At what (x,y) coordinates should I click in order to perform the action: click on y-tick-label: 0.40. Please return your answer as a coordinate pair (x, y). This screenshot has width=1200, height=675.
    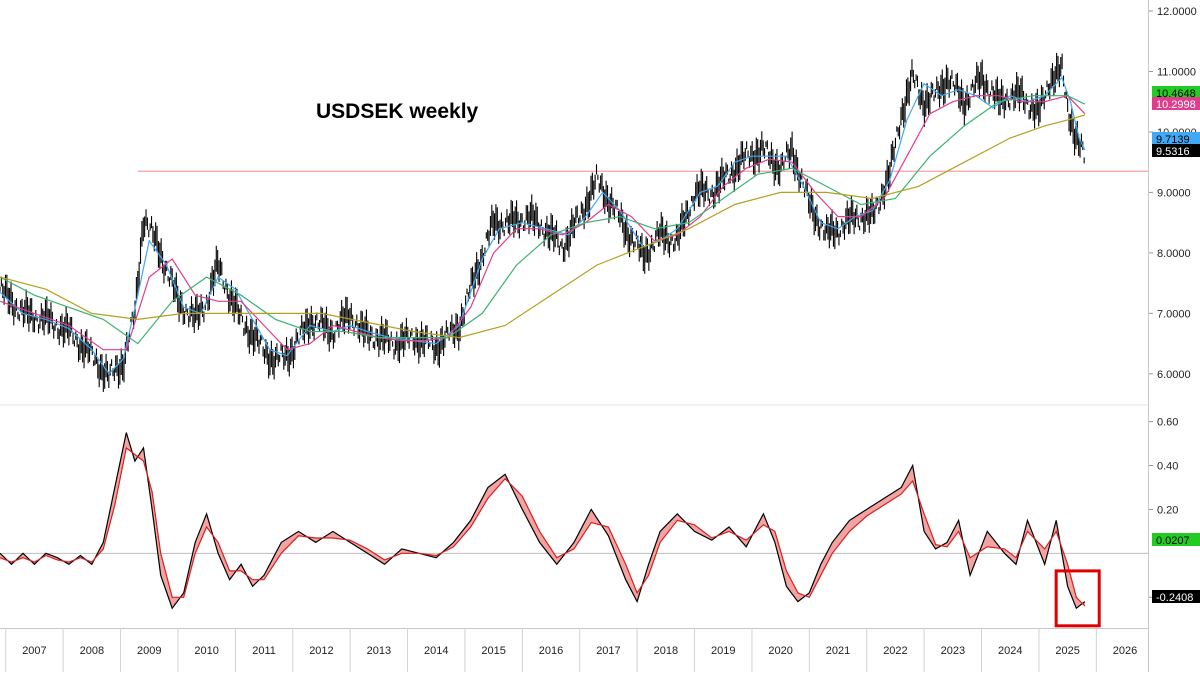
    Looking at the image, I should click on (1167, 467).